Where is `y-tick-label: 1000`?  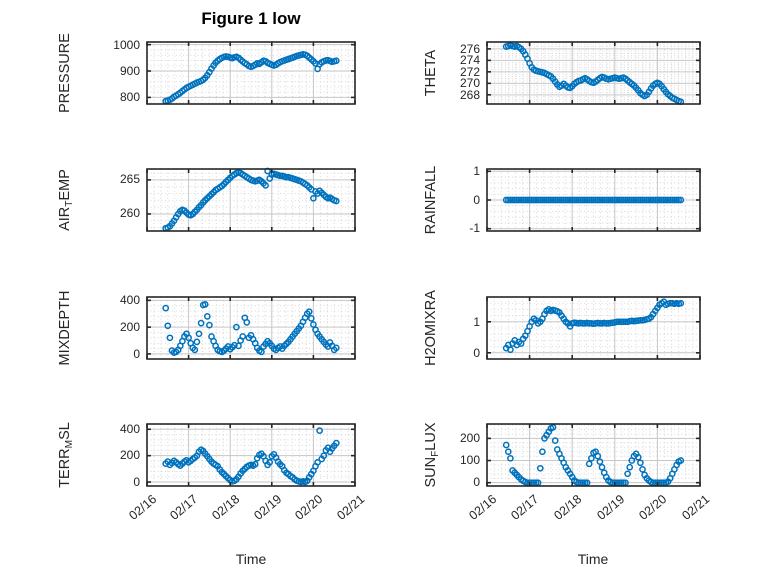
y-tick-label: 1000 is located at coordinates (126, 44).